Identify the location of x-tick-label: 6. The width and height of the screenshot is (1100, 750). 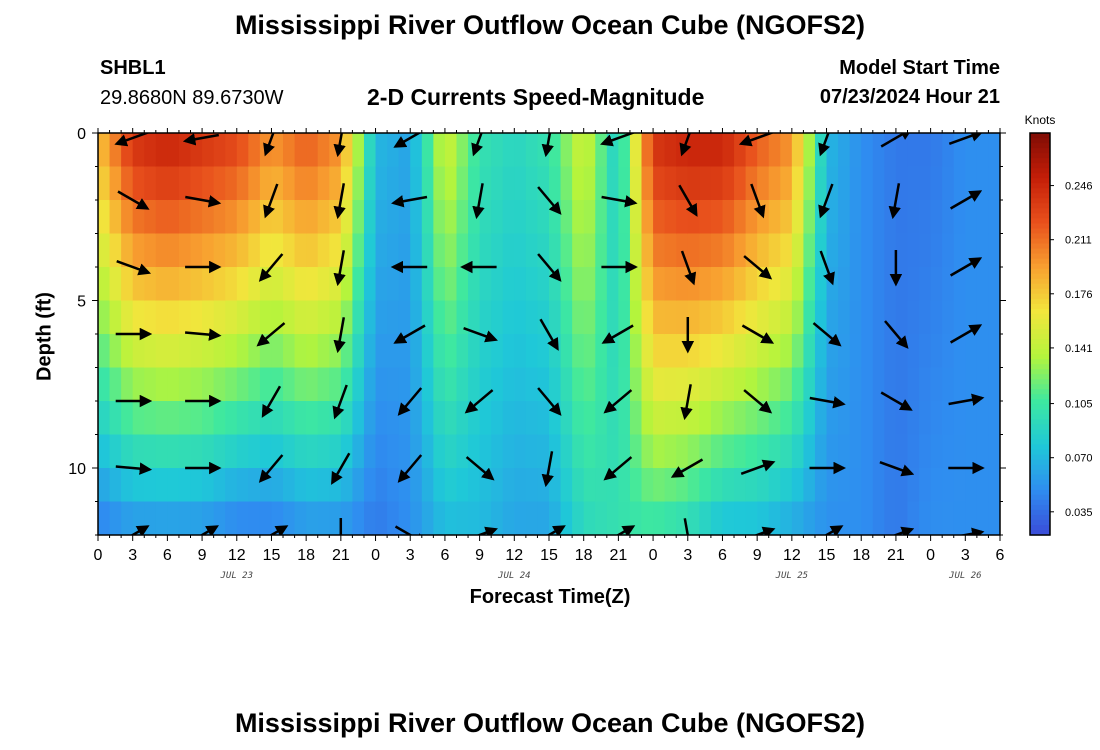
(722, 555).